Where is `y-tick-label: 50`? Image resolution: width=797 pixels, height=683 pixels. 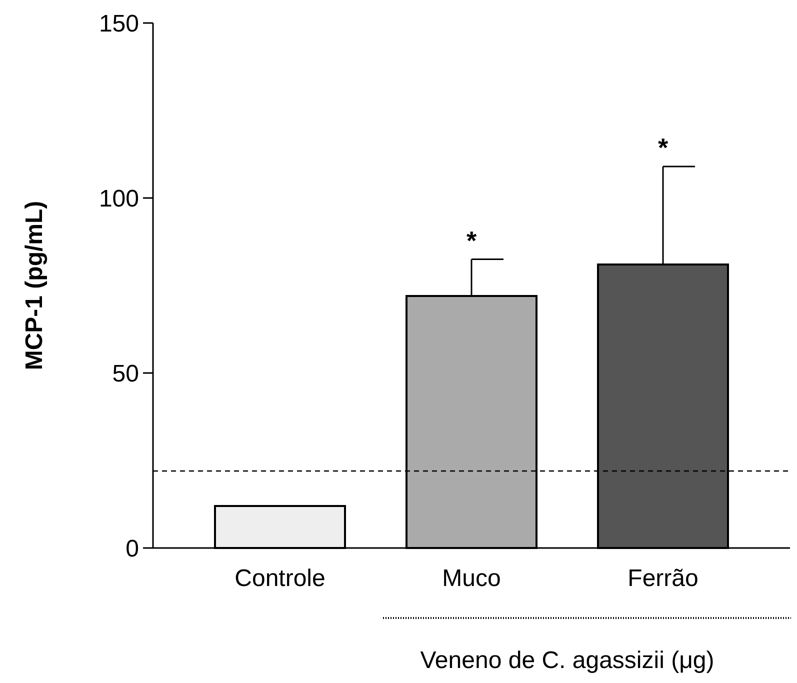
y-tick-label: 50 is located at coordinates (125, 374).